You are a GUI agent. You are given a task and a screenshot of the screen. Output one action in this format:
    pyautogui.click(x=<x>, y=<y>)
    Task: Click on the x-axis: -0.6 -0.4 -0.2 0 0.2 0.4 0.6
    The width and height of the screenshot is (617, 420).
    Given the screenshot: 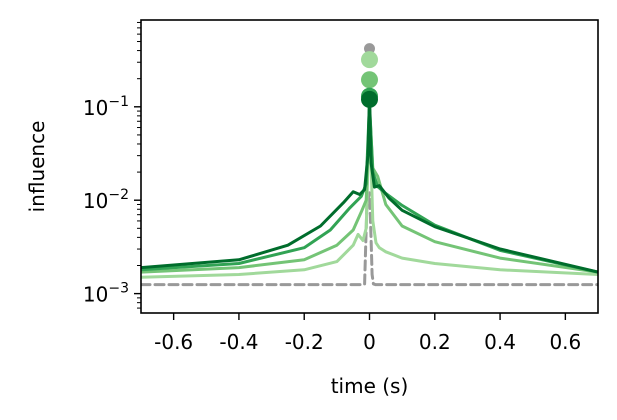 What is the action you would take?
    pyautogui.click(x=367, y=333)
    